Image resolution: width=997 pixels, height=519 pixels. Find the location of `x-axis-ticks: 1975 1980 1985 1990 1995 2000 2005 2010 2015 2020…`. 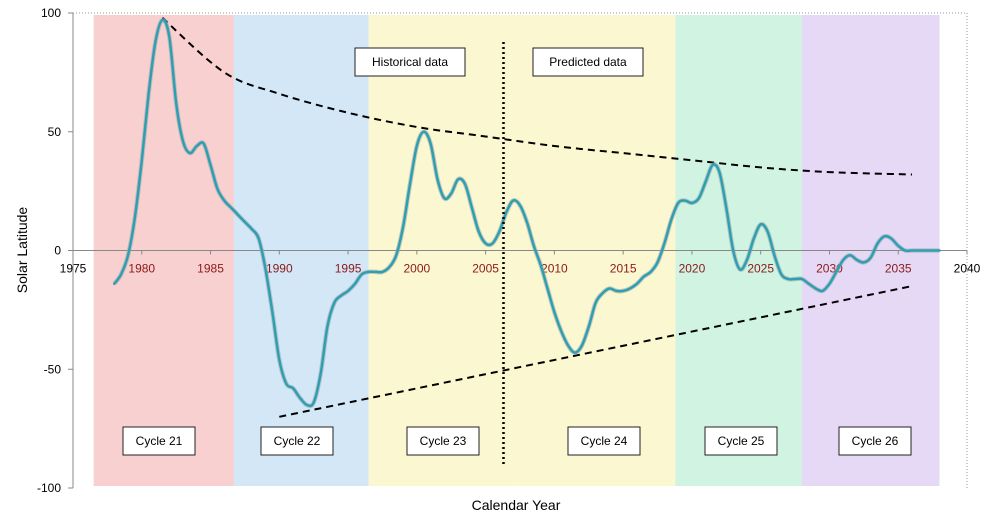

x-axis-ticks: 1975 1980 1985 1990 1995 2000 2005 2010 2015 2020… is located at coordinates (520, 263).